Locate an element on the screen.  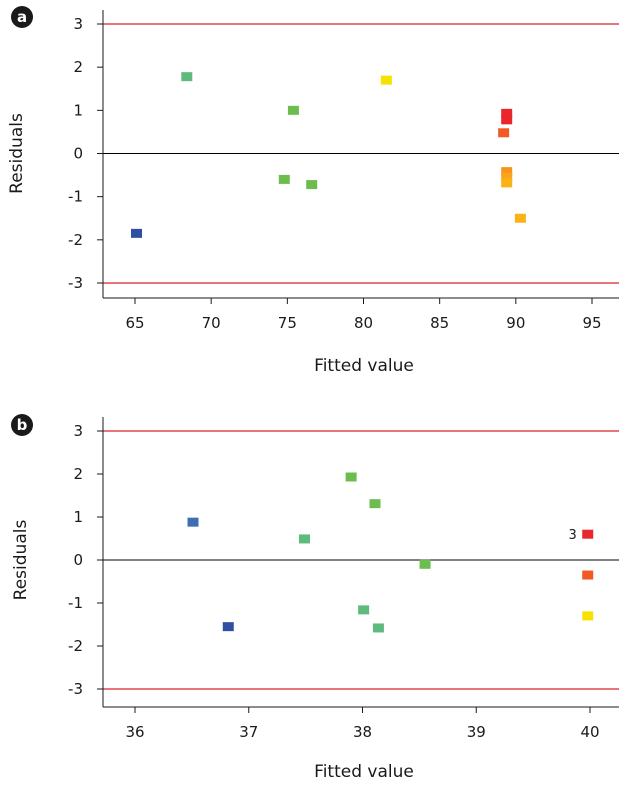
x-tick-label: 38 is located at coordinates (362, 732).